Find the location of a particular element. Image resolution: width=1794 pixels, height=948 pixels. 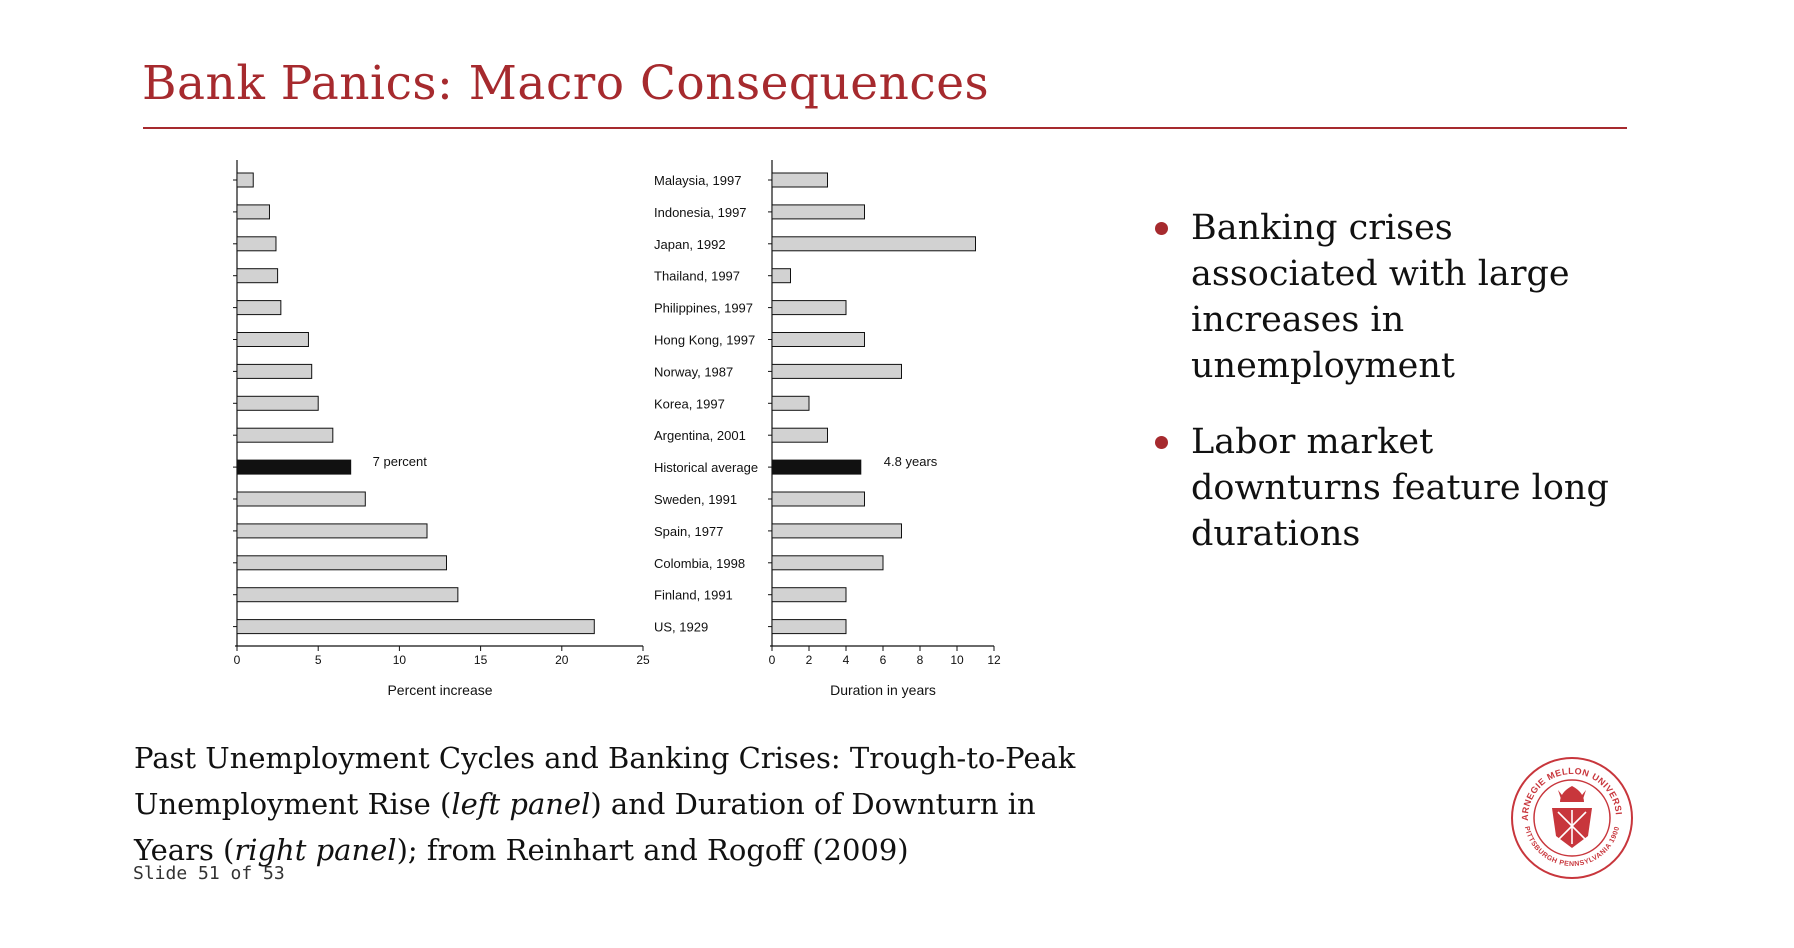

right-x-tick-label: 4 is located at coordinates (846, 660).